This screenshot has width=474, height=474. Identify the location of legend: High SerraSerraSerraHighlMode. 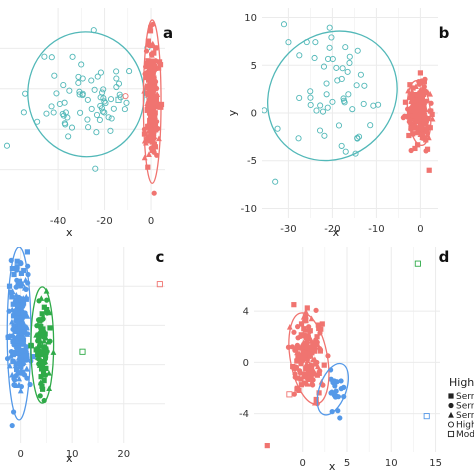
(460, 408).